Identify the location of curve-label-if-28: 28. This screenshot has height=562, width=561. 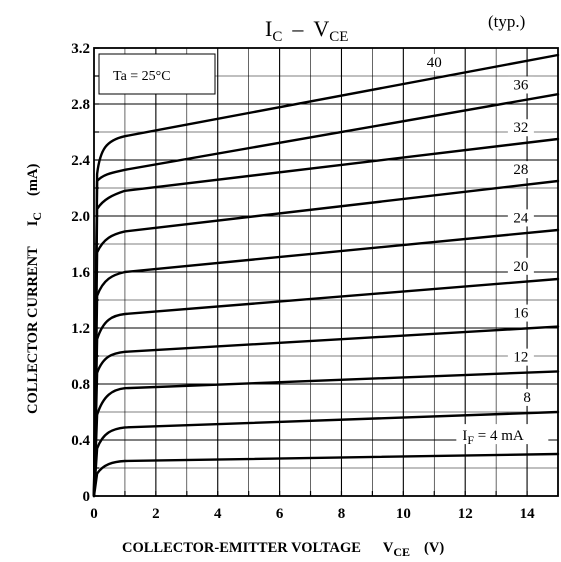
(520, 170).